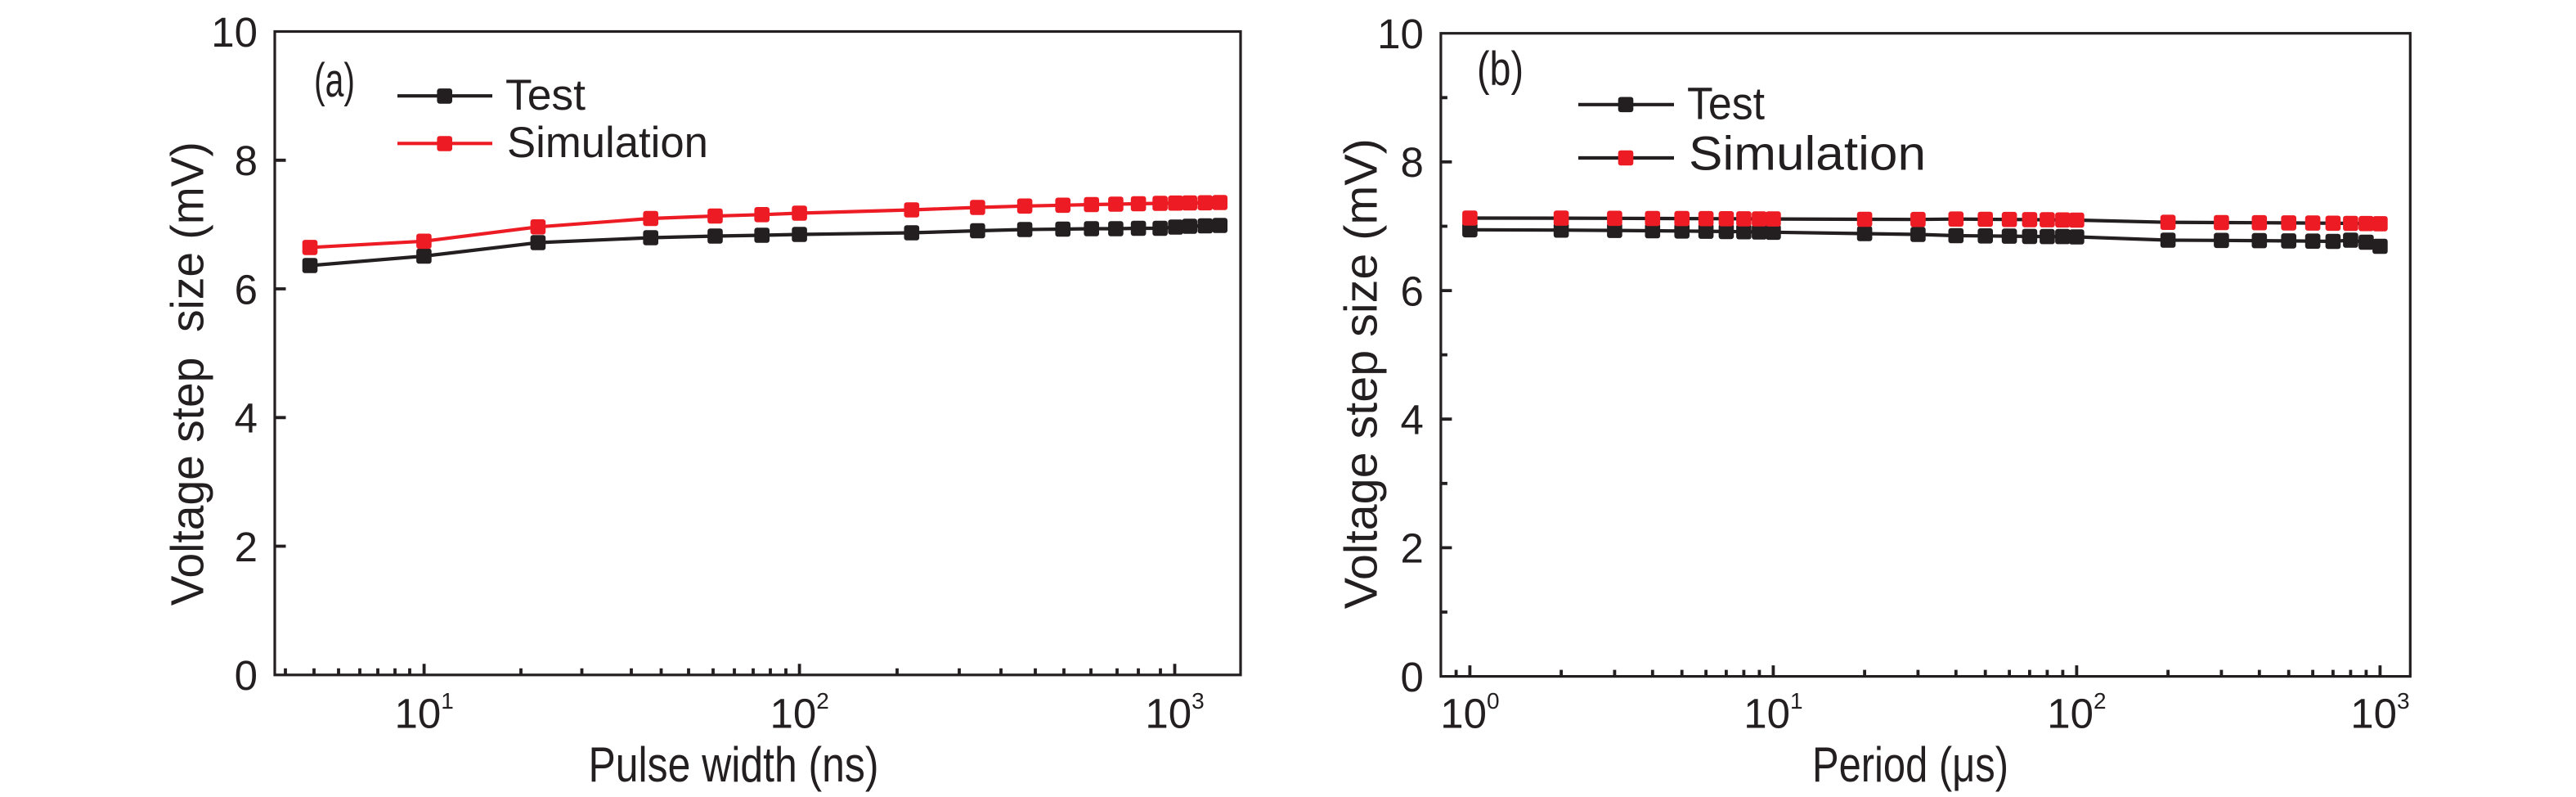  What do you see at coordinates (1910, 764) in the screenshot?
I see `svg-text: Period (μs)` at bounding box center [1910, 764].